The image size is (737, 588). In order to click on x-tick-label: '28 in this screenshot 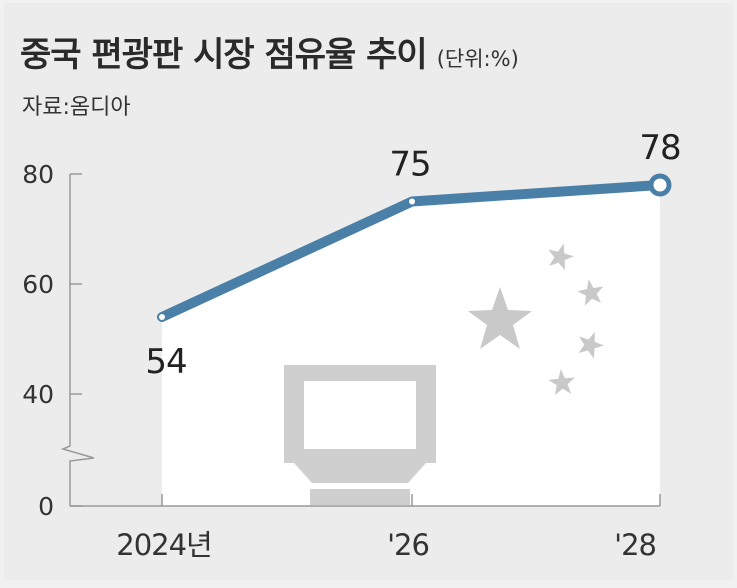, I will do `click(635, 545)`.